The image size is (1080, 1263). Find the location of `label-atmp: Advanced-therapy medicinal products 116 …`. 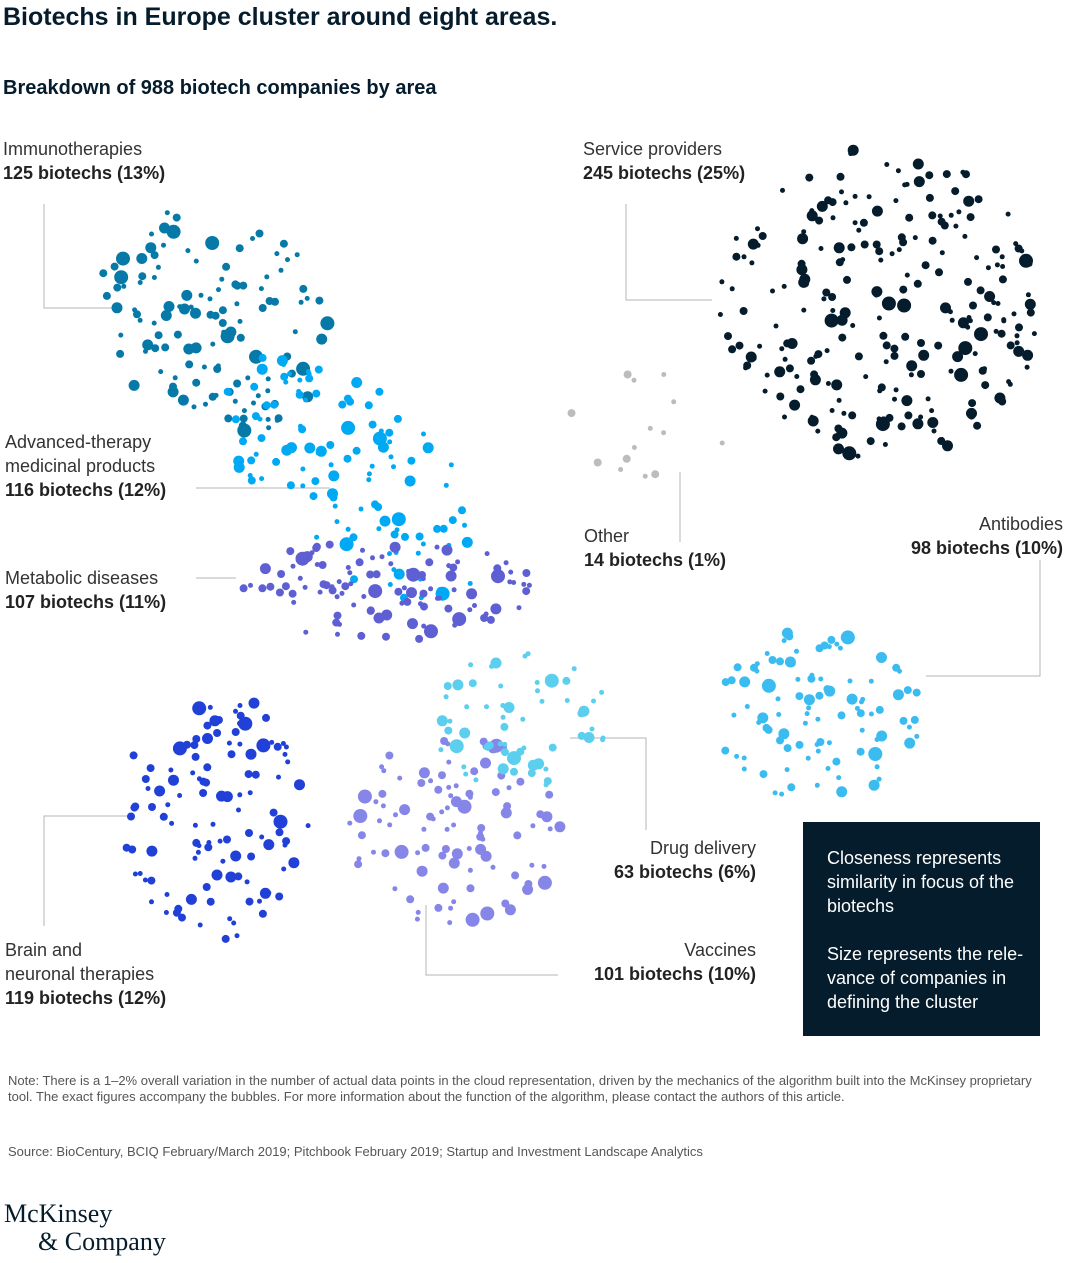

label-atmp: Advanced-therapy medicinal products 116 … is located at coordinates (85, 466).